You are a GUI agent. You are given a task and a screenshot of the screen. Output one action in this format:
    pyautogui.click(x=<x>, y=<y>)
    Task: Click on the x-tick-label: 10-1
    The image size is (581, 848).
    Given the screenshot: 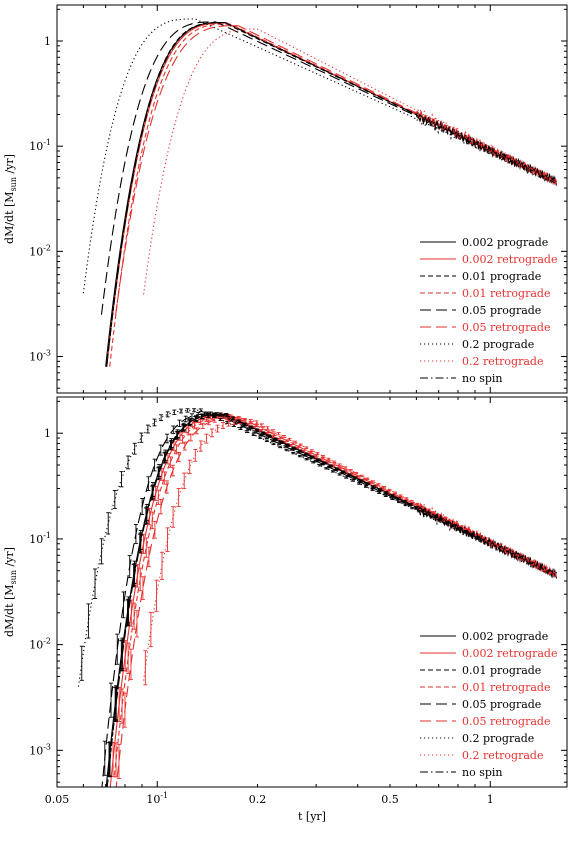 What is the action you would take?
    pyautogui.click(x=157, y=798)
    